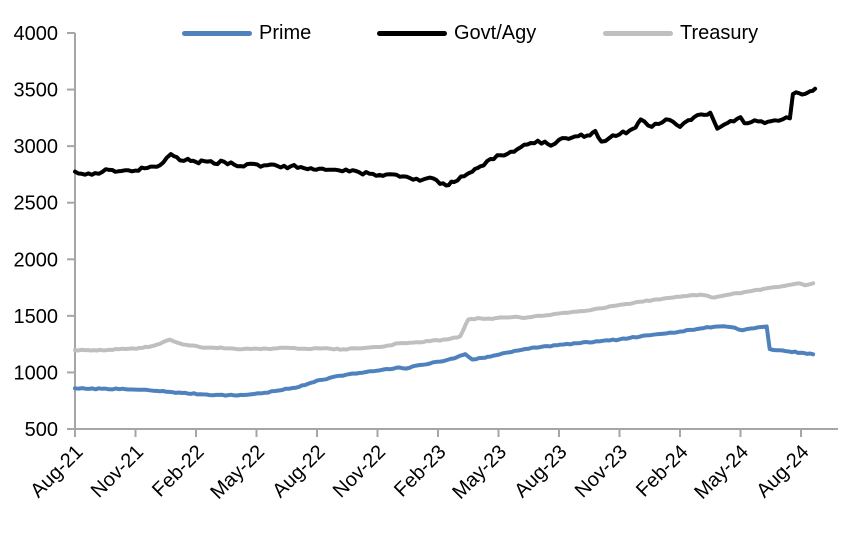 The image size is (852, 538). I want to click on prime-line-swatch, so click(217, 33).